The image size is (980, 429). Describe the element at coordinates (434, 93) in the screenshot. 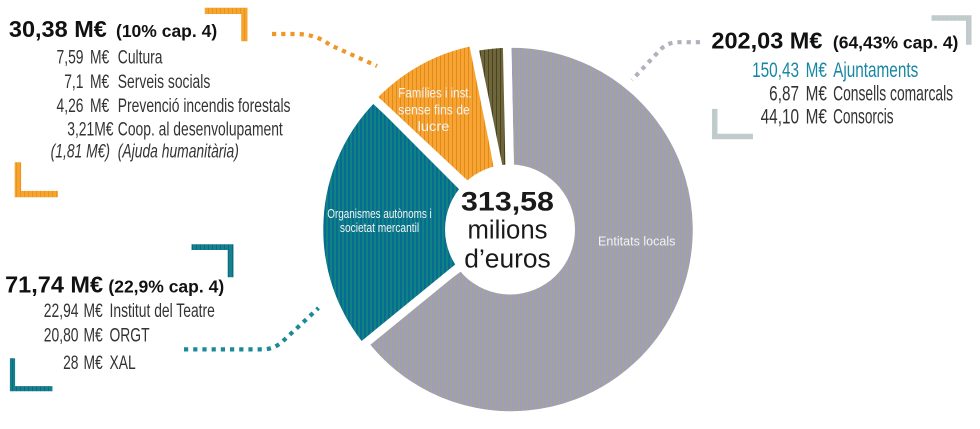

I see `svg-text: Famílies i inst.` at that location.